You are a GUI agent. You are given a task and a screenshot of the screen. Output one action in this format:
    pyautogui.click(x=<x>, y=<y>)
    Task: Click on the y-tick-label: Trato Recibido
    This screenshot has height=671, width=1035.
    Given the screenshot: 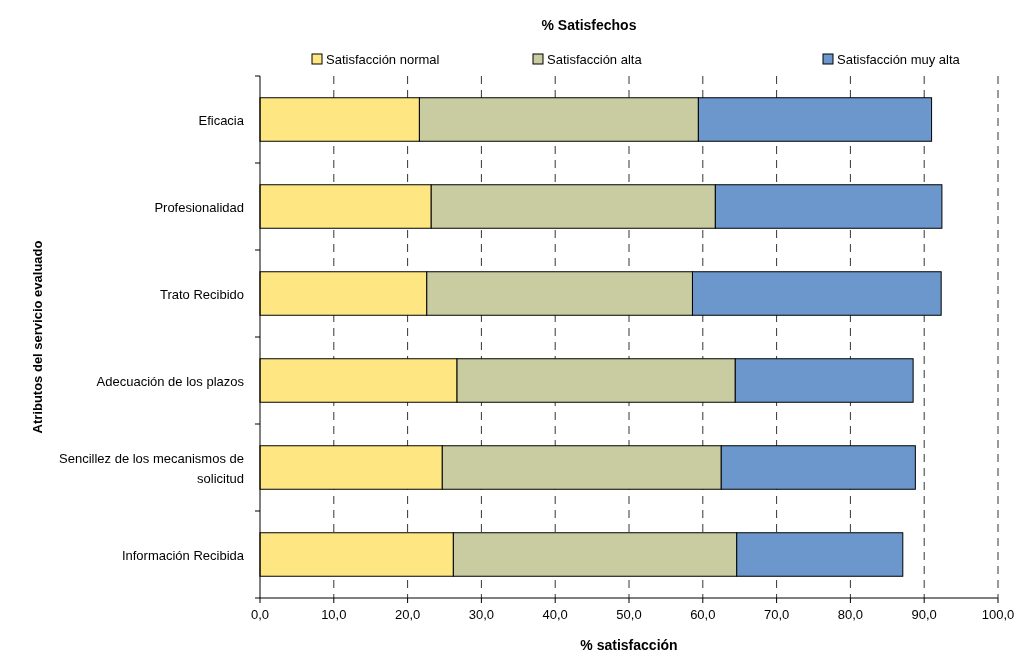 What is the action you would take?
    pyautogui.click(x=201, y=294)
    